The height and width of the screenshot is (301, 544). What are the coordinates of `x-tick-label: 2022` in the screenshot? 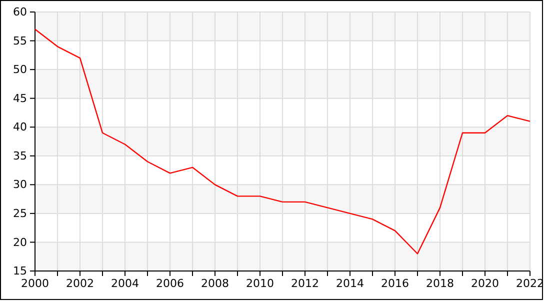 It's located at (530, 283).